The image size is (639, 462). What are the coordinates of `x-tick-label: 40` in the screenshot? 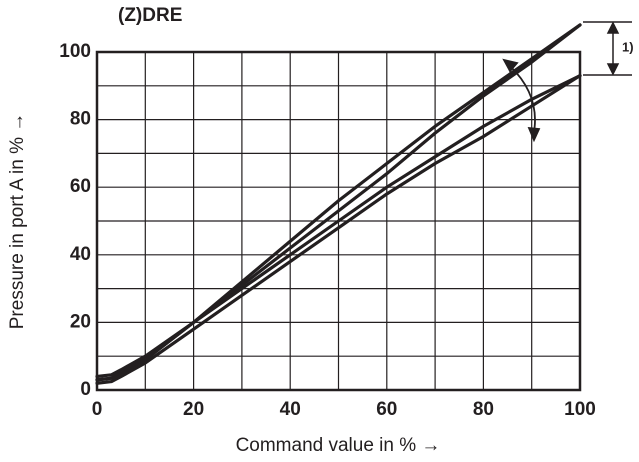 It's located at (290, 409).